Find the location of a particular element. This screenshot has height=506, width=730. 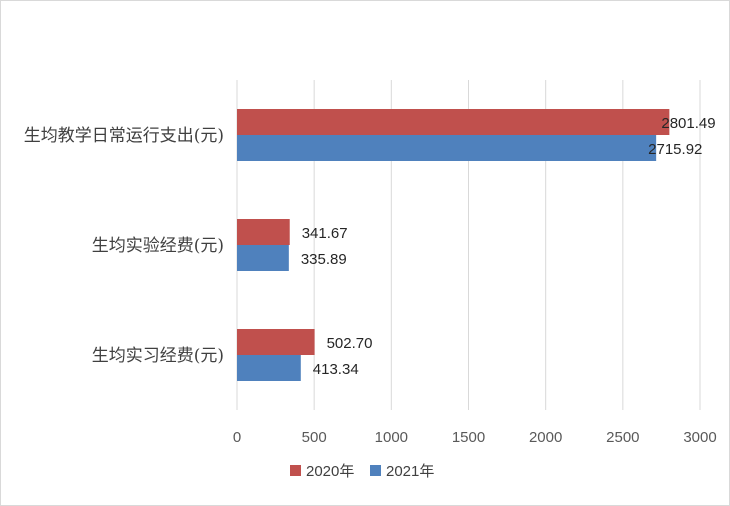

x-tick-labels: 0 500 1000 1500 2000 2500 3000 is located at coordinates (475, 437).